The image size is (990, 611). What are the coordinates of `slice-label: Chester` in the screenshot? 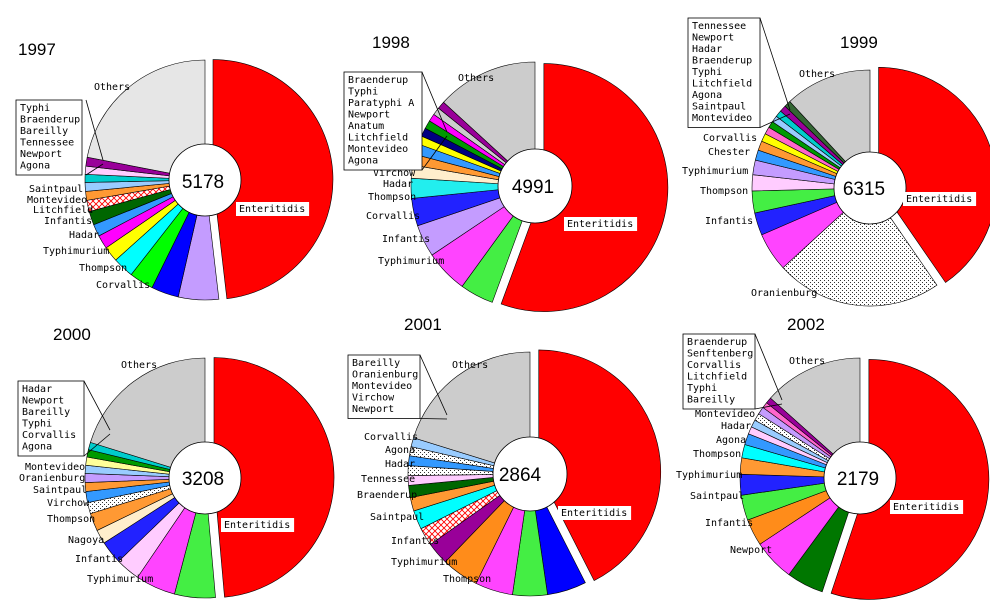 It's located at (729, 152).